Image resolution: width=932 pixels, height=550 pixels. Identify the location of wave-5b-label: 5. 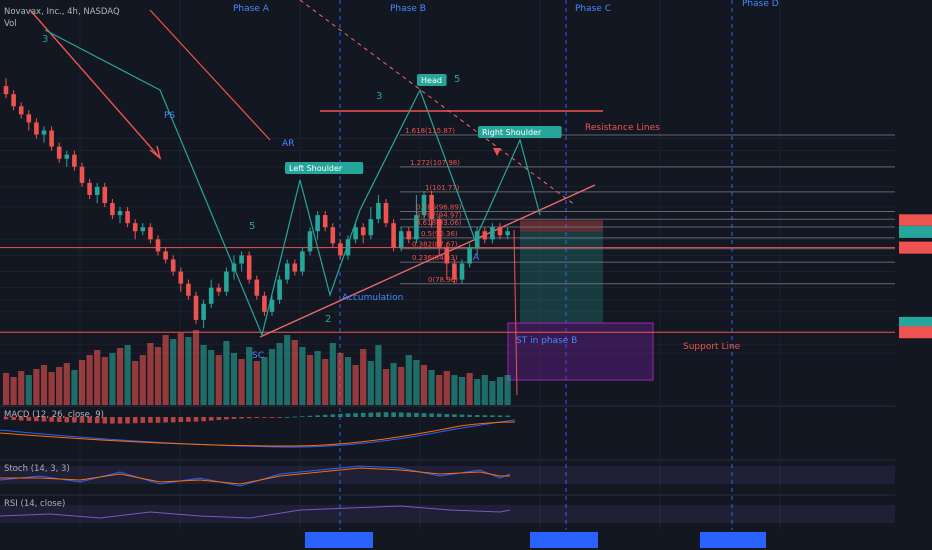
(457, 79).